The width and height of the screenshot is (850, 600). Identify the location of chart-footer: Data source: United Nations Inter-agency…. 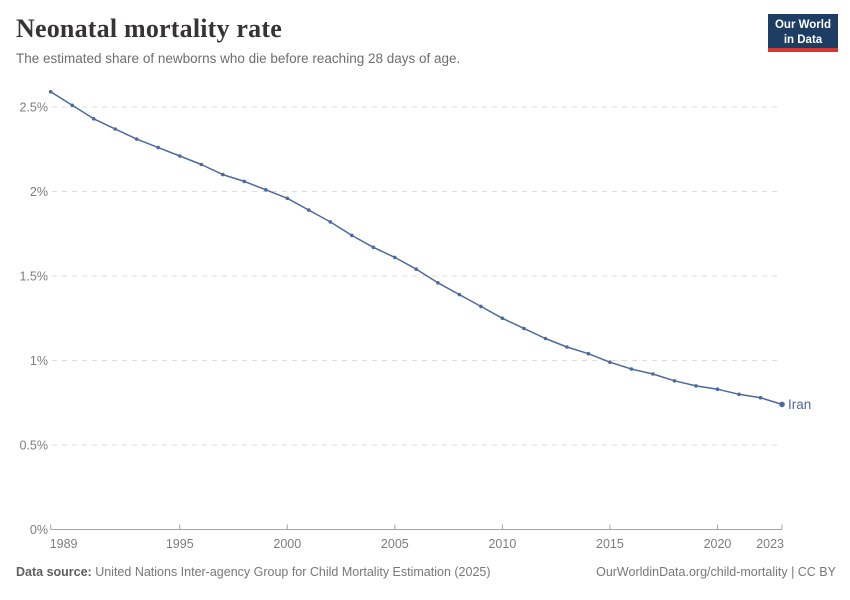
(426, 572).